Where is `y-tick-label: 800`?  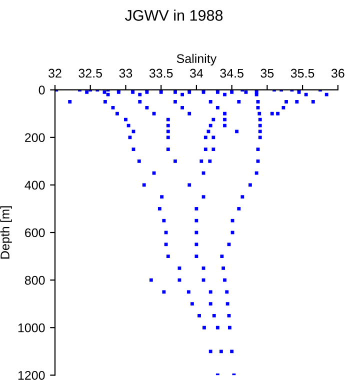
y-tick-label: 800 is located at coordinates (34, 280).